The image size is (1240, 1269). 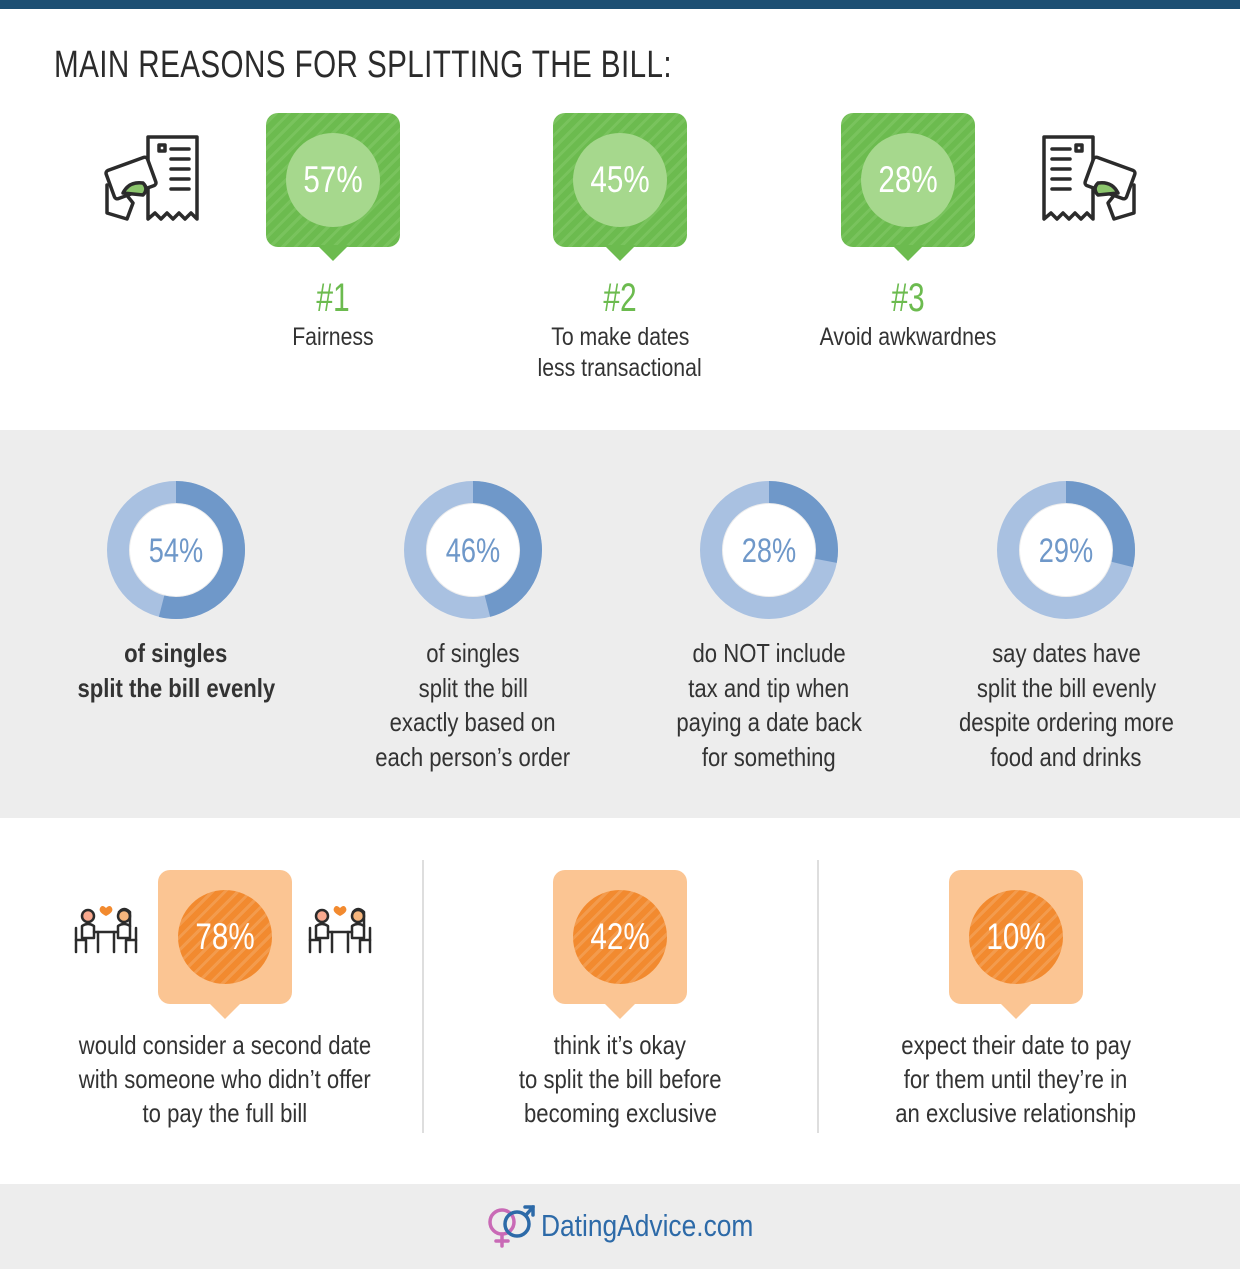 I want to click on stat-bubble: 10%, so click(x=1016, y=944).